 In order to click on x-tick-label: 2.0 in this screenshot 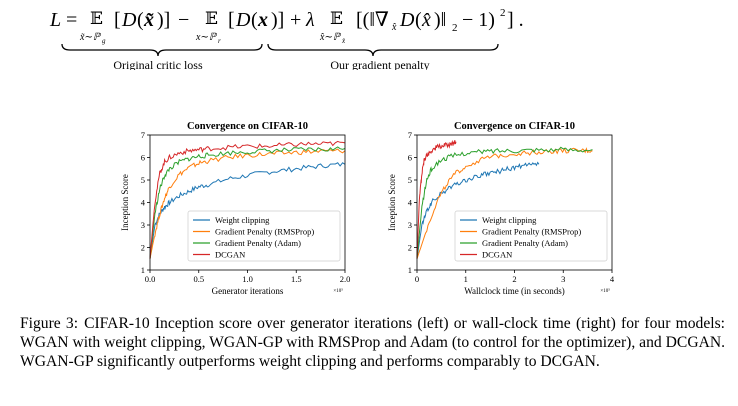, I will do `click(345, 279)`.